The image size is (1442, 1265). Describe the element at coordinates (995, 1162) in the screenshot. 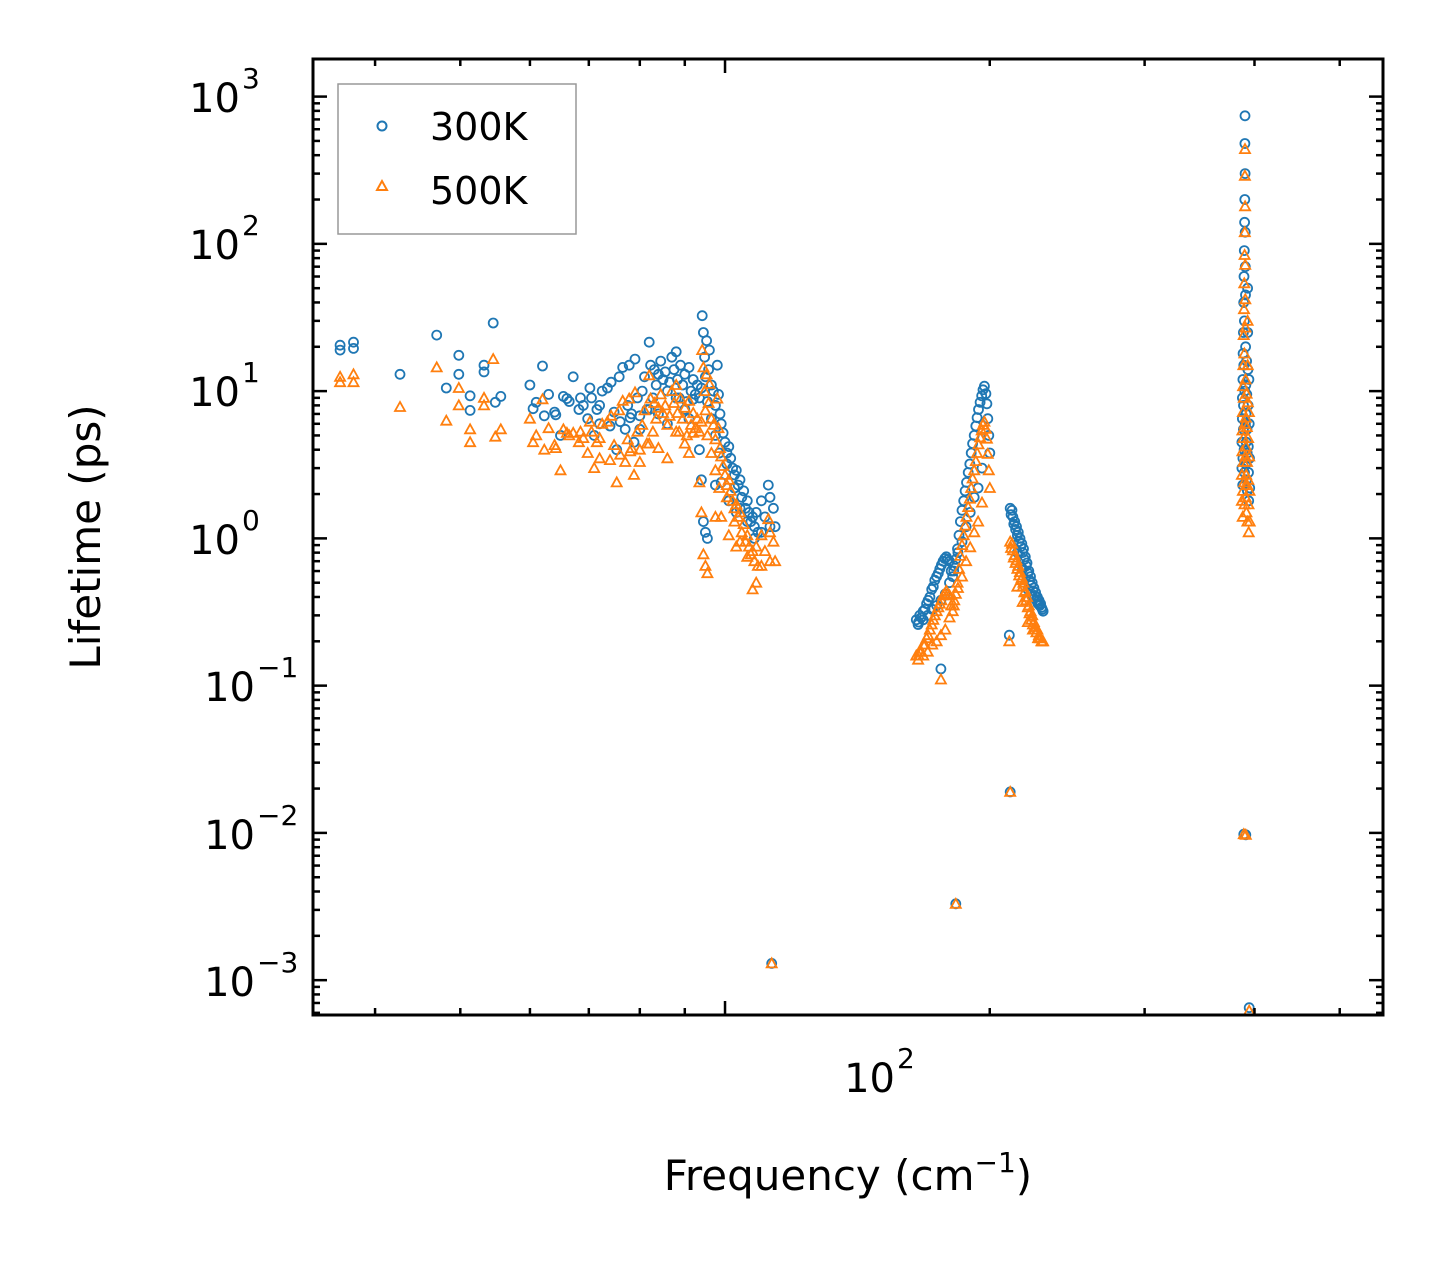

I see `x-axis-title-exp: −1` at that location.